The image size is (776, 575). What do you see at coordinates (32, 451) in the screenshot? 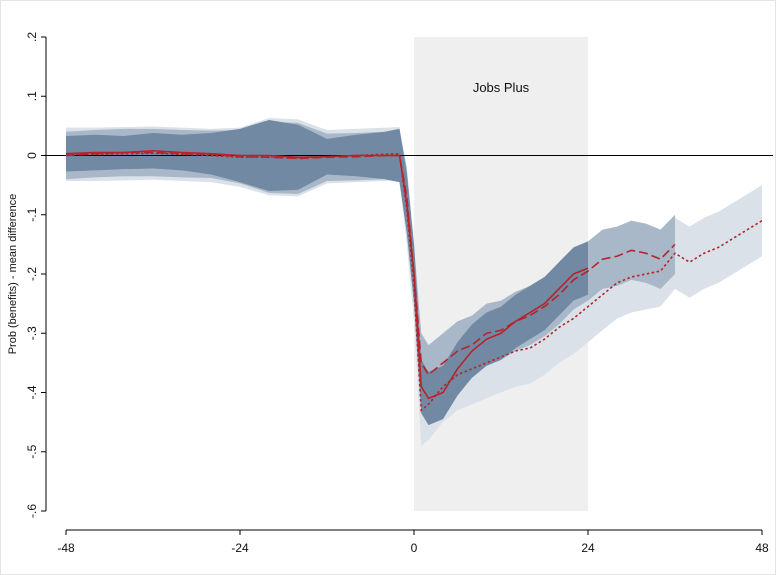
I see `y-tick-label: -.5` at bounding box center [32, 451].